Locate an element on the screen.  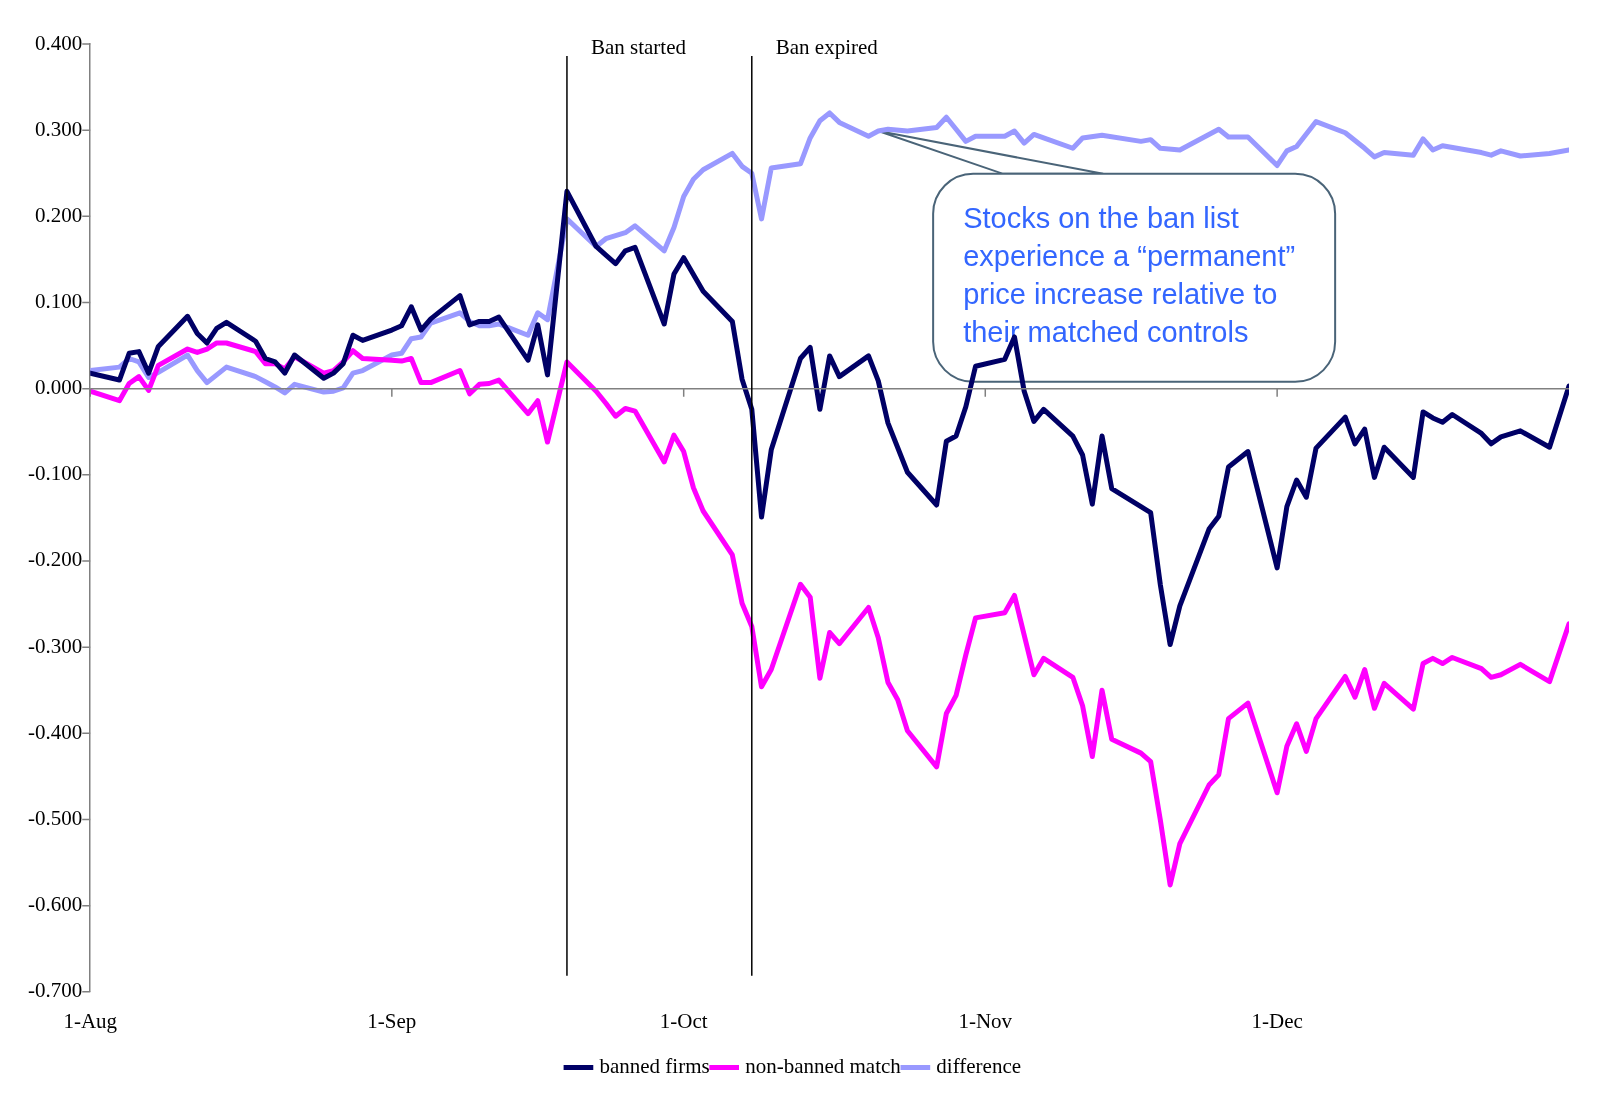
x-tick-label: 1-Aug is located at coordinates (90, 1020).